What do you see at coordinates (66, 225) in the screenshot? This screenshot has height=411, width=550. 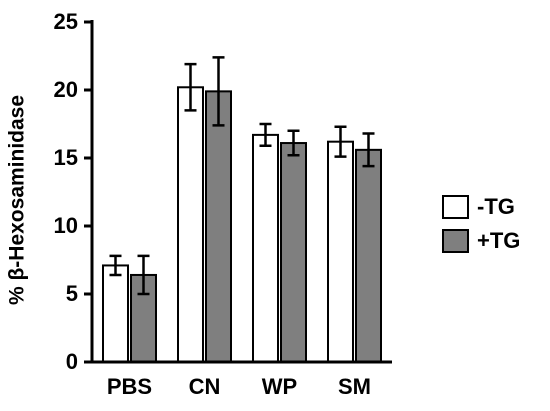 I see `y-tick-label: 10` at bounding box center [66, 225].